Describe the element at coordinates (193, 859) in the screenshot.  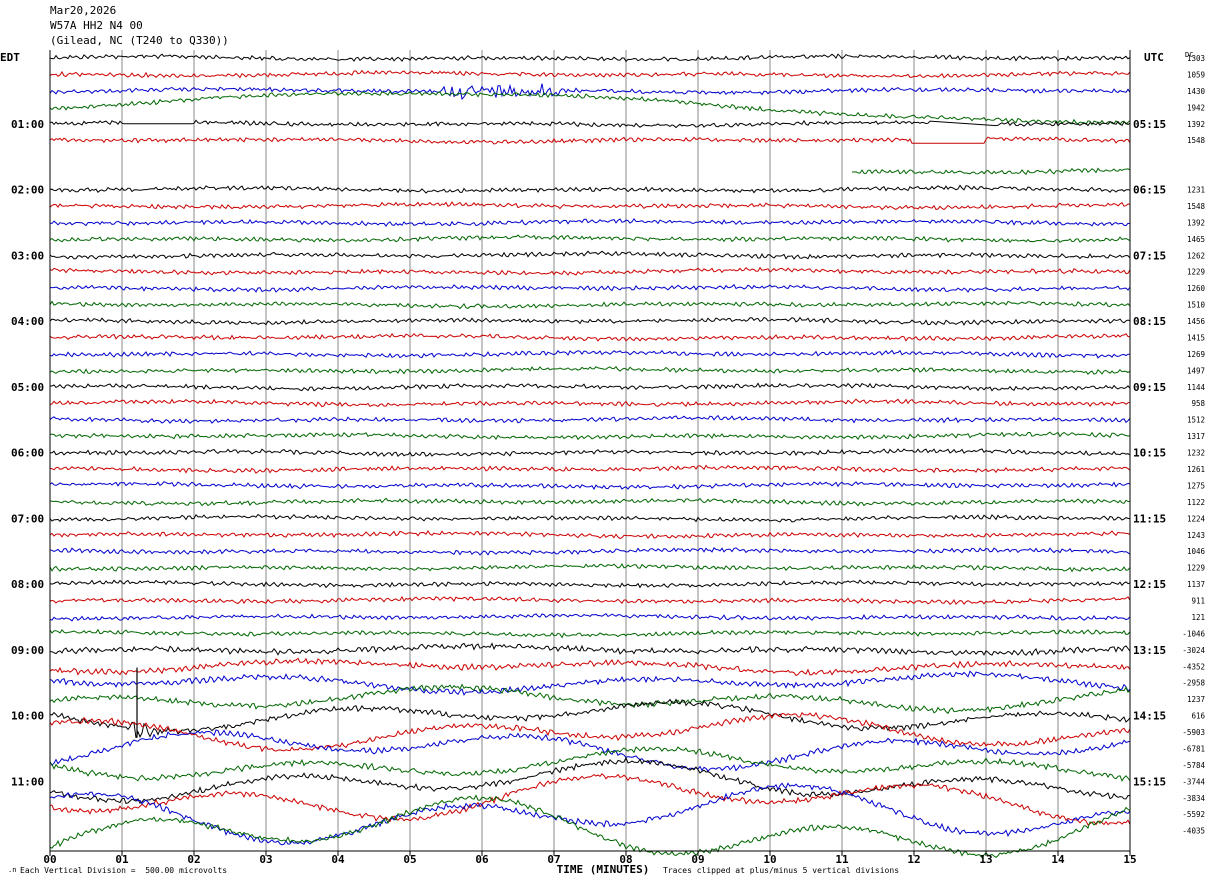
I see `time-tick-label-02: 02` at that location.